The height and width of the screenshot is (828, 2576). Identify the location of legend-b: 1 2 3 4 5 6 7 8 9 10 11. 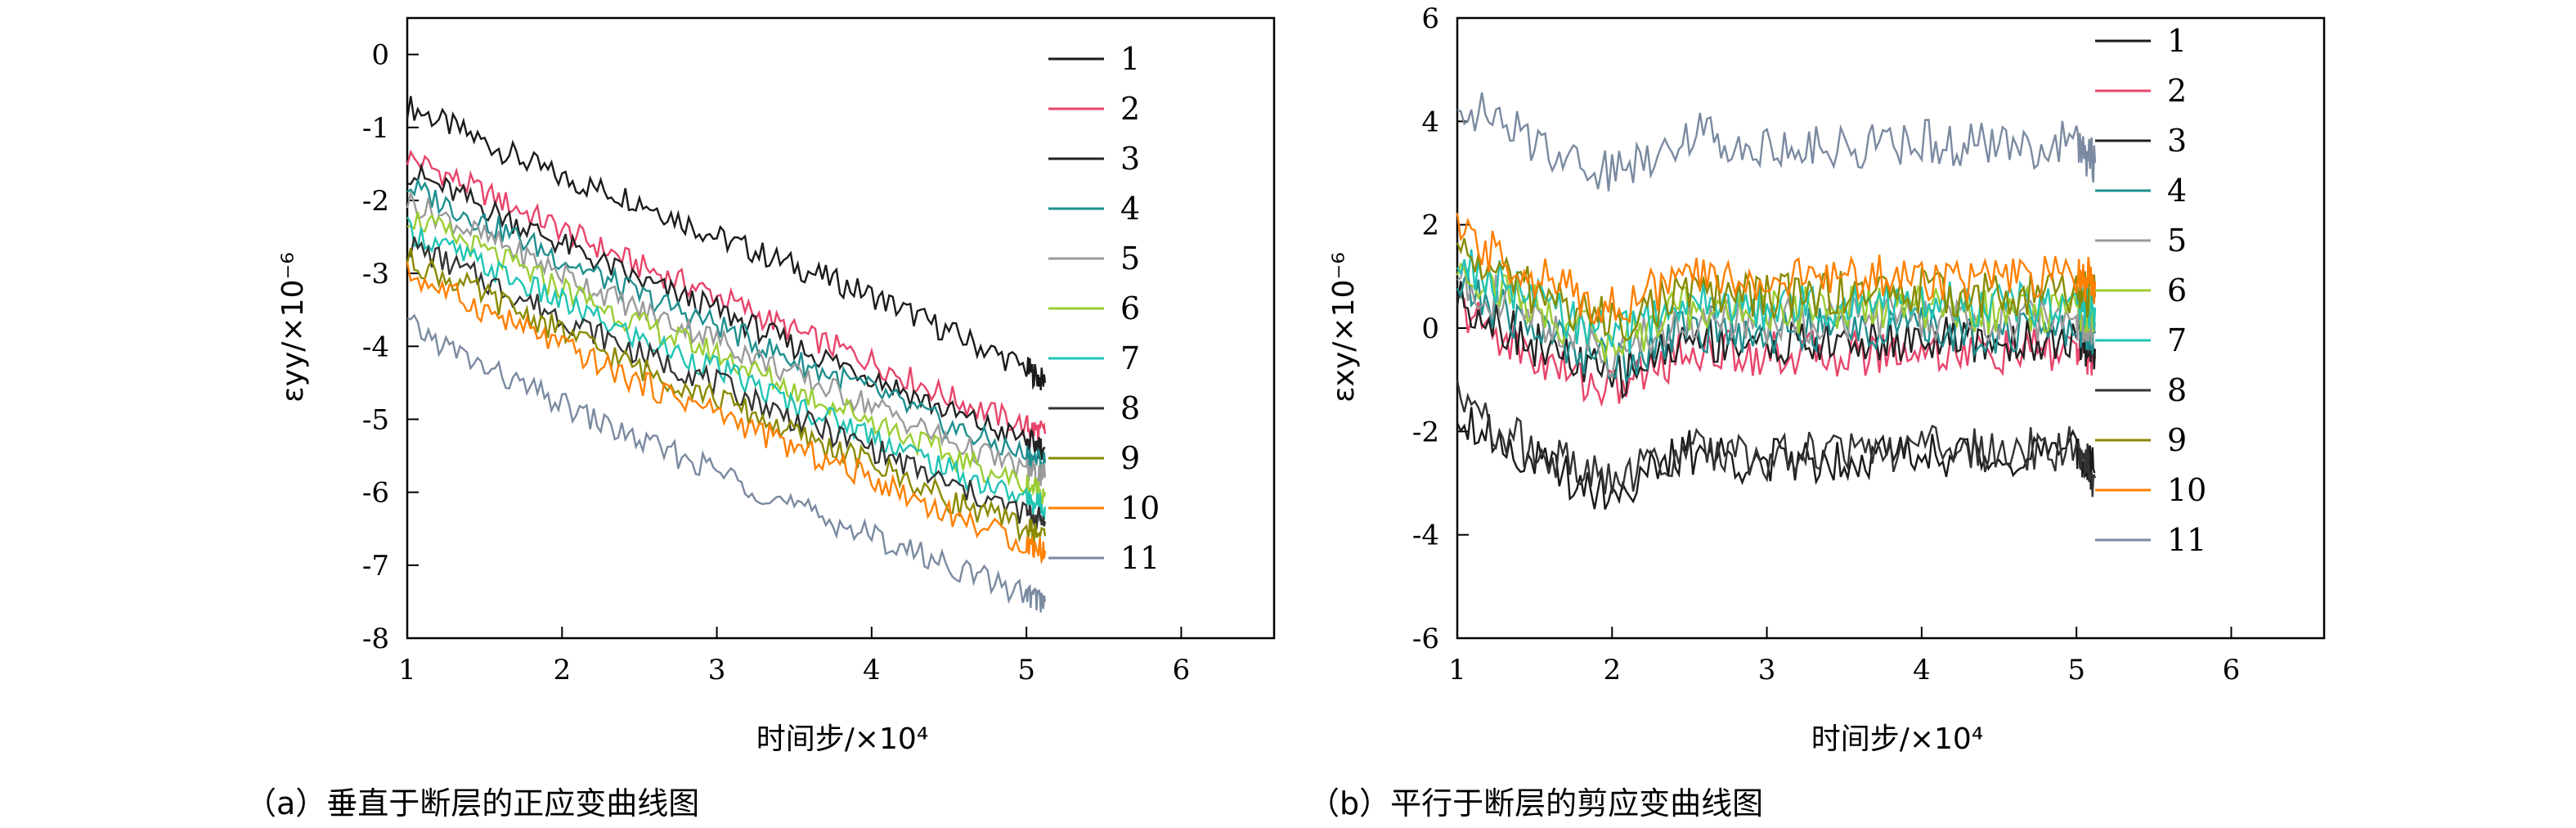
(2150, 291).